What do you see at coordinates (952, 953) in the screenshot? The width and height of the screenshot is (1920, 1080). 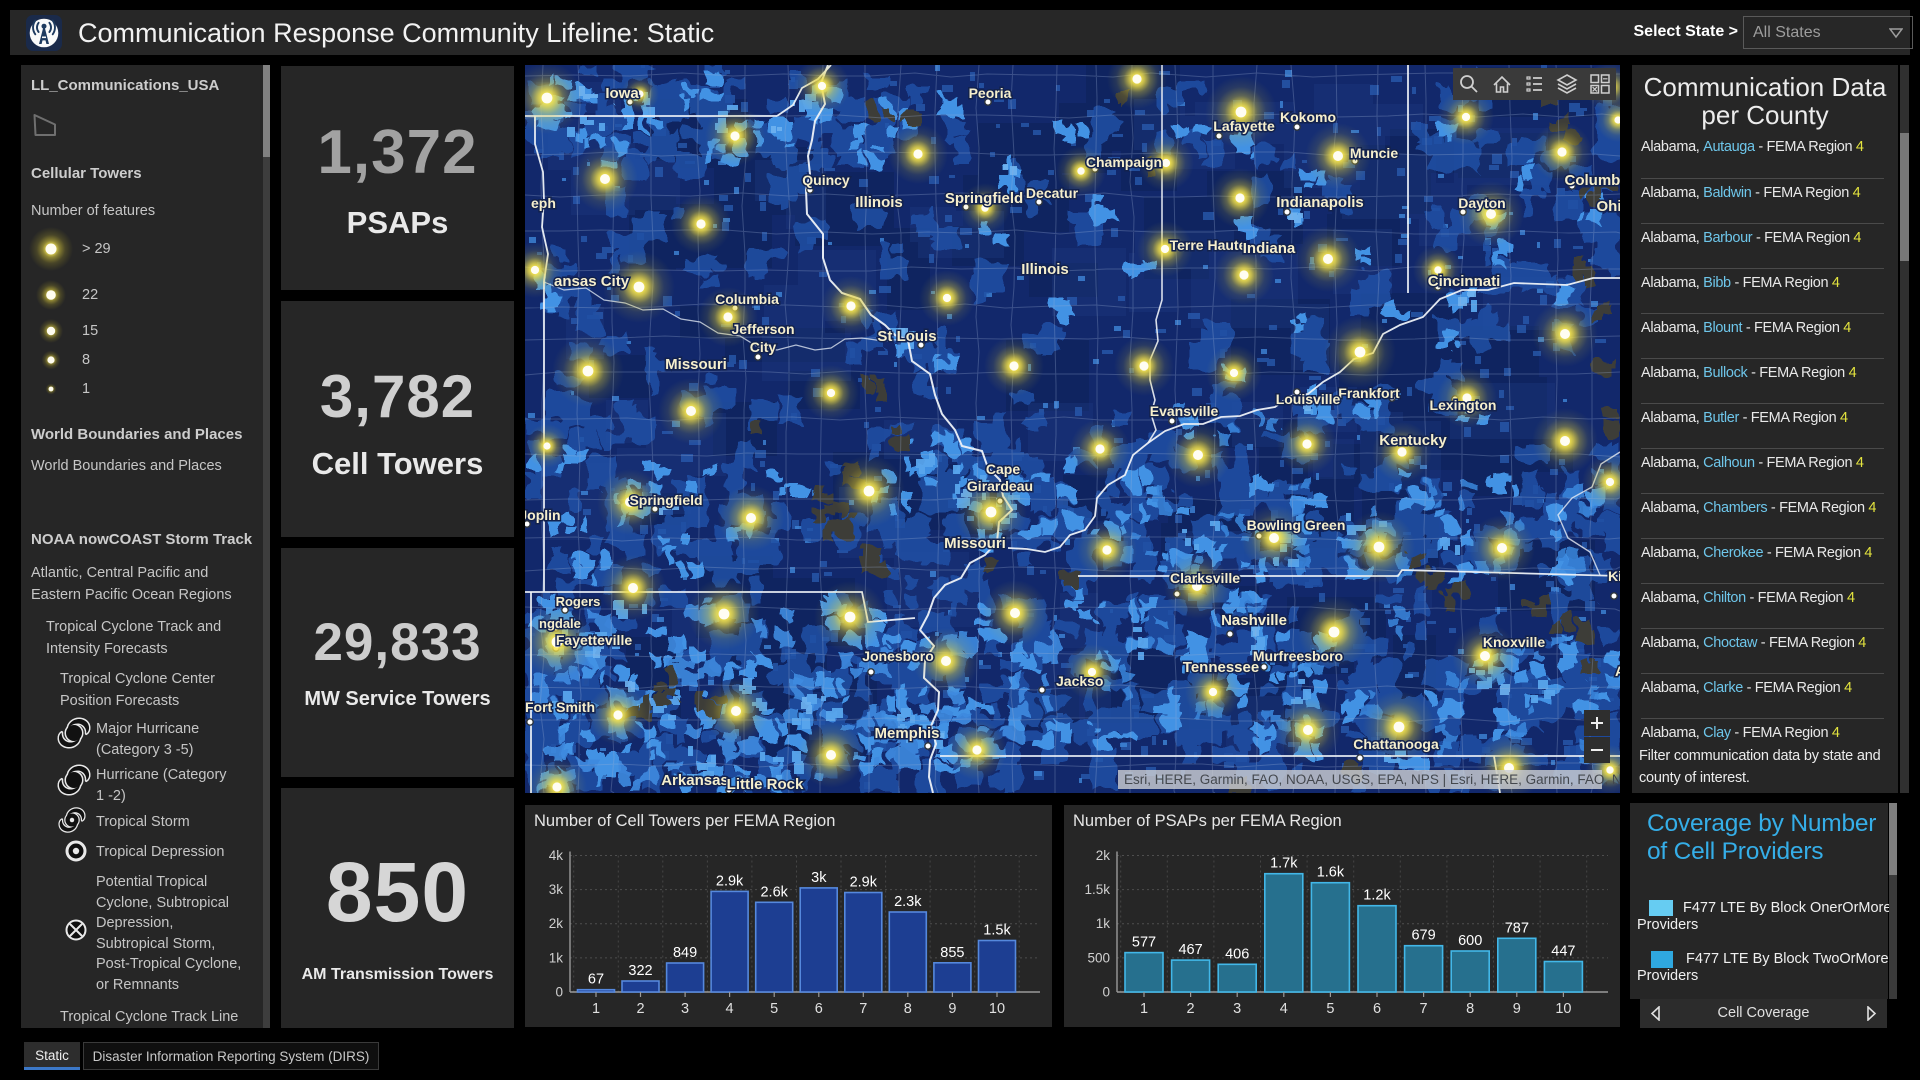 I see `svg-text: 855` at bounding box center [952, 953].